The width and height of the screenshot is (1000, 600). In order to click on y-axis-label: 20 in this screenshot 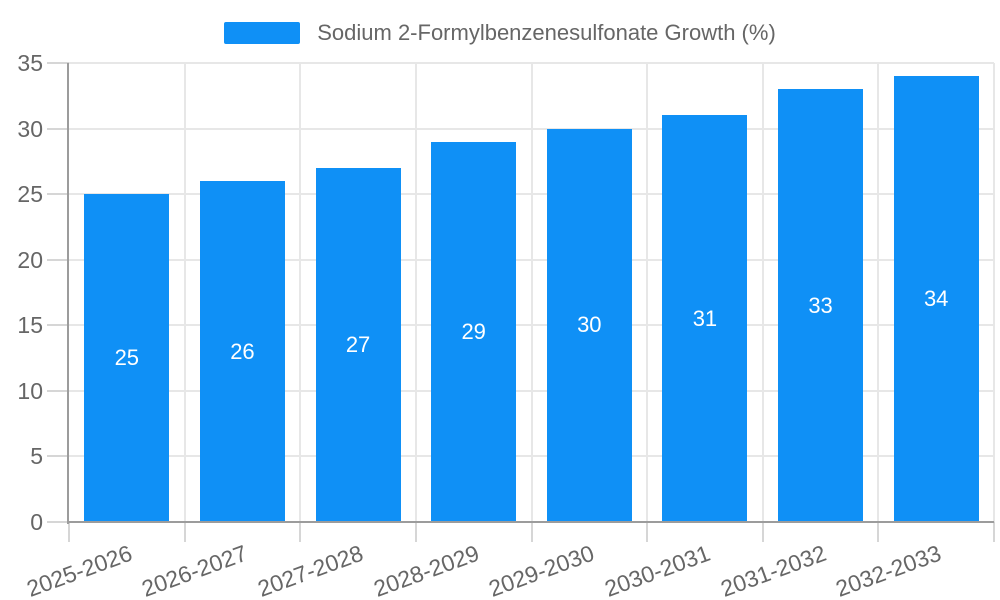, I will do `click(30, 259)`.